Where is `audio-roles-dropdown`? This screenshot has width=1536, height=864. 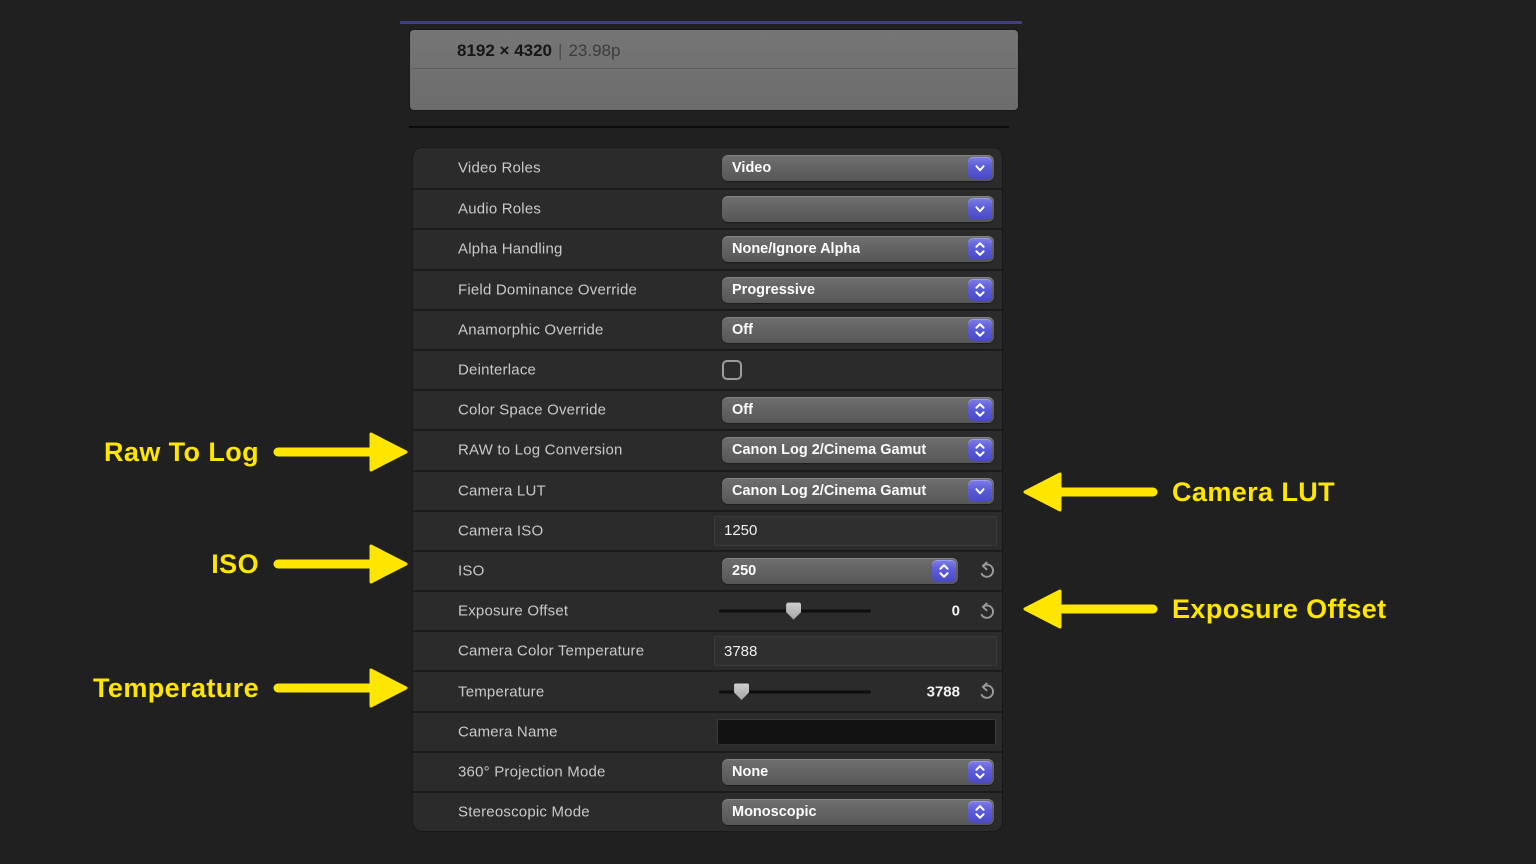
audio-roles-dropdown is located at coordinates (858, 209).